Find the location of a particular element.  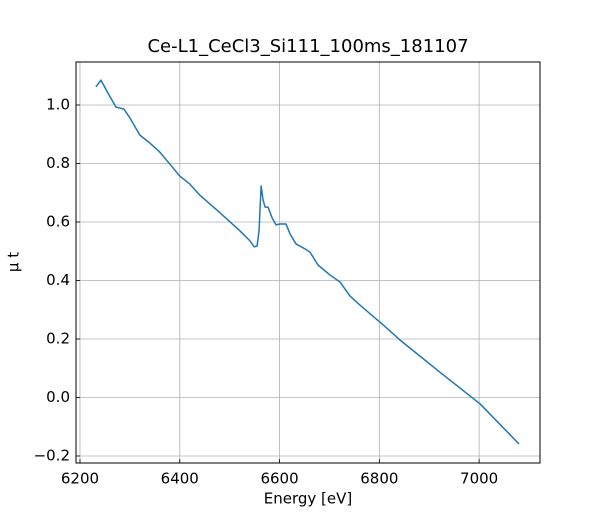

y-tick-label: 0.8 is located at coordinates (58, 163).